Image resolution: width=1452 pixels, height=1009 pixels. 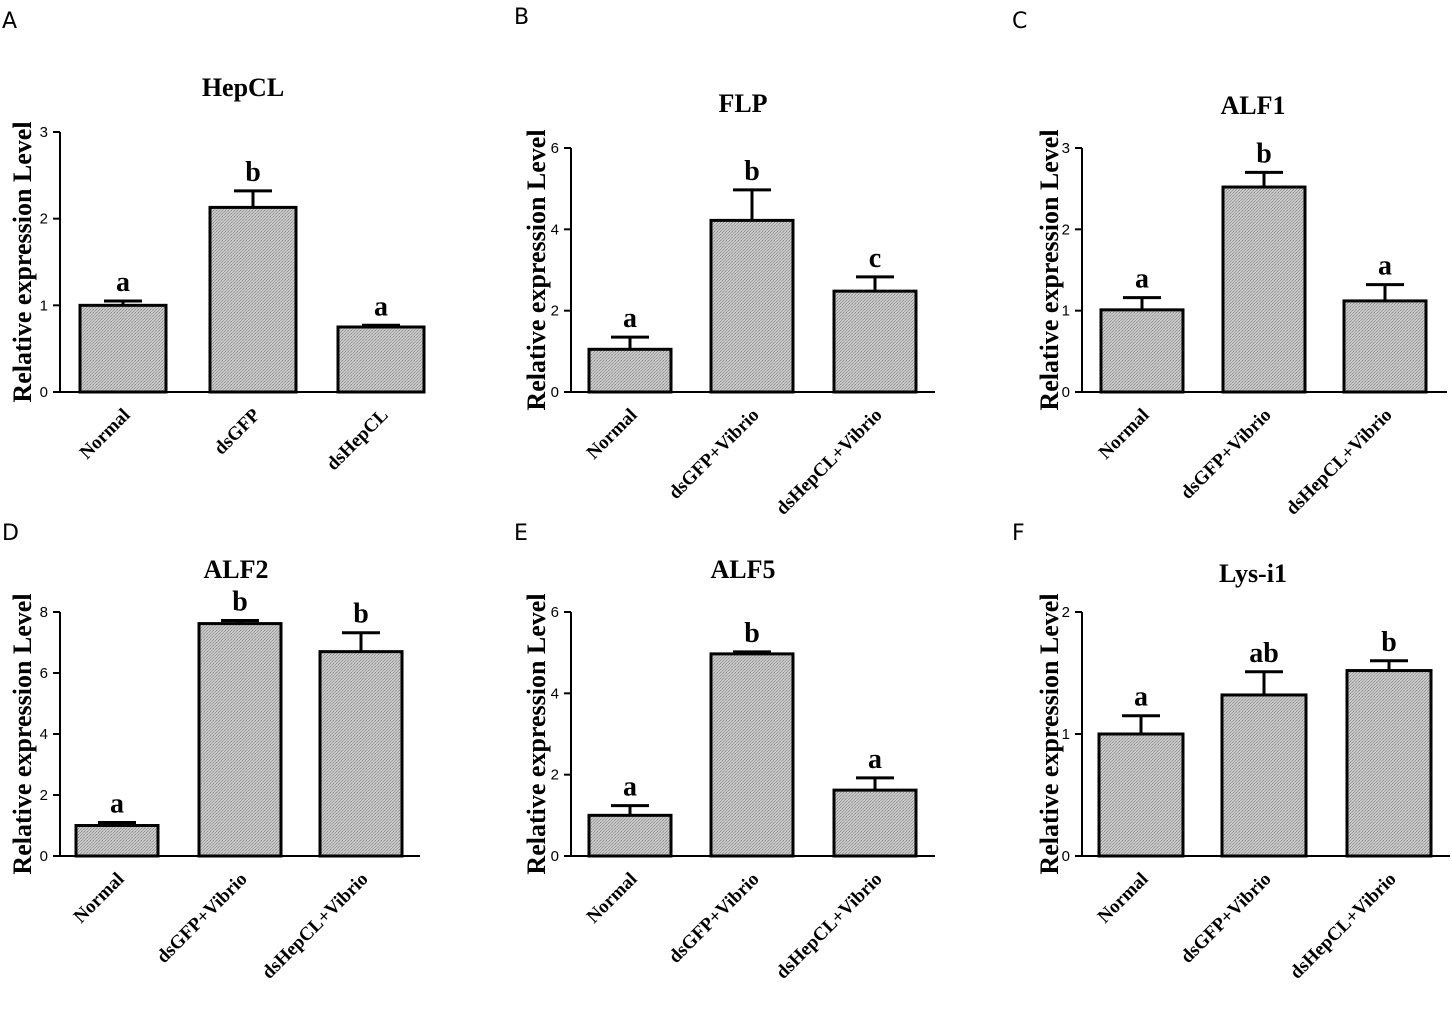 I want to click on significance-label: ab, so click(x=1264, y=653).